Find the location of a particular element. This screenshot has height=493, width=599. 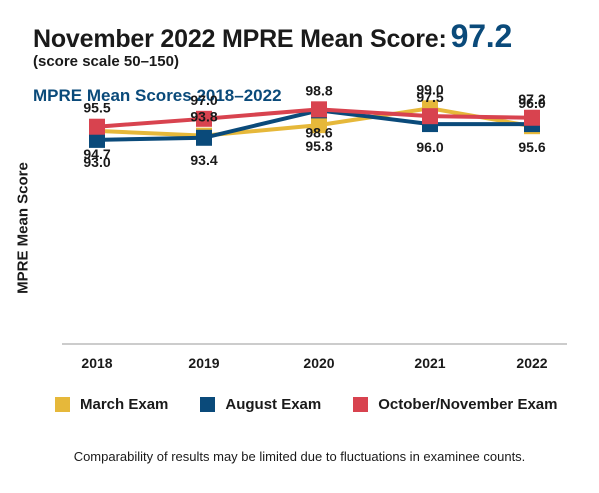

data-label-august-exam-2019: 93.4 is located at coordinates (203, 160).